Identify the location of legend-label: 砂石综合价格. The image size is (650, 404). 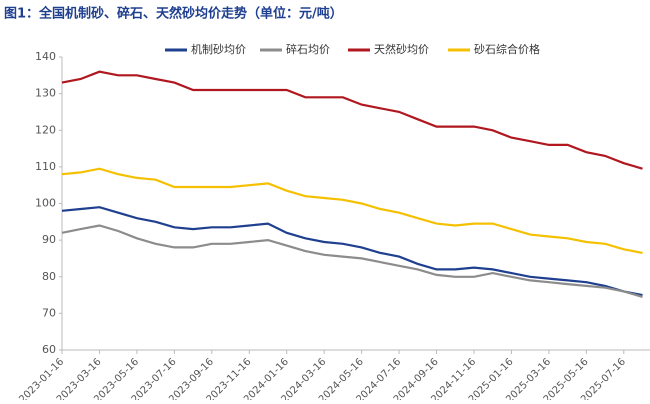
(507, 49).